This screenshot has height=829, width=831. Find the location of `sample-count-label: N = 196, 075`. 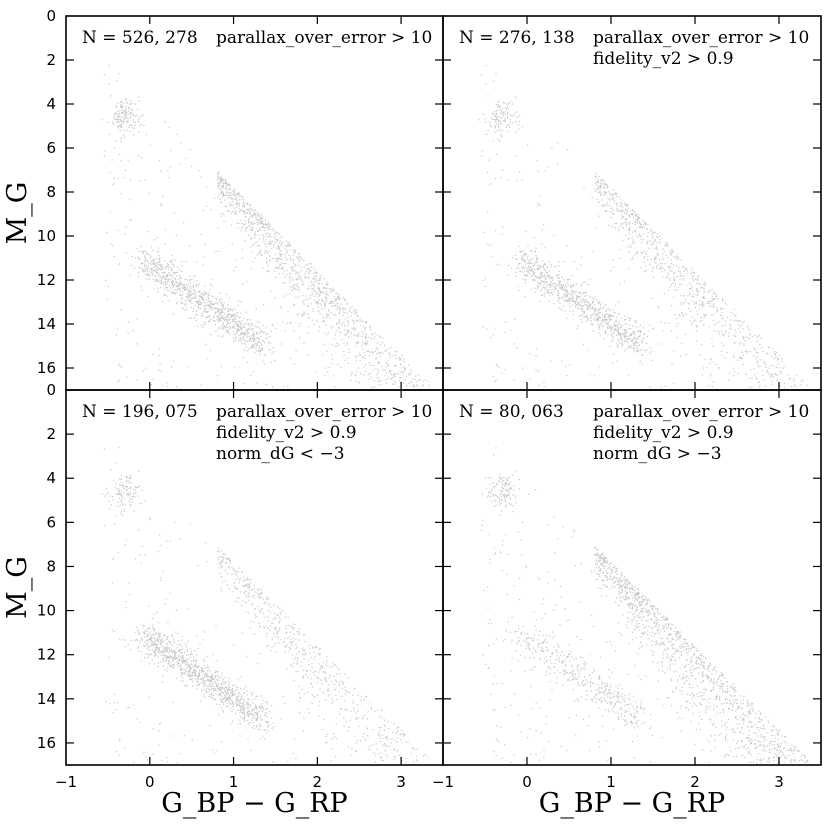

sample-count-label: N = 196, 075 is located at coordinates (140, 412).